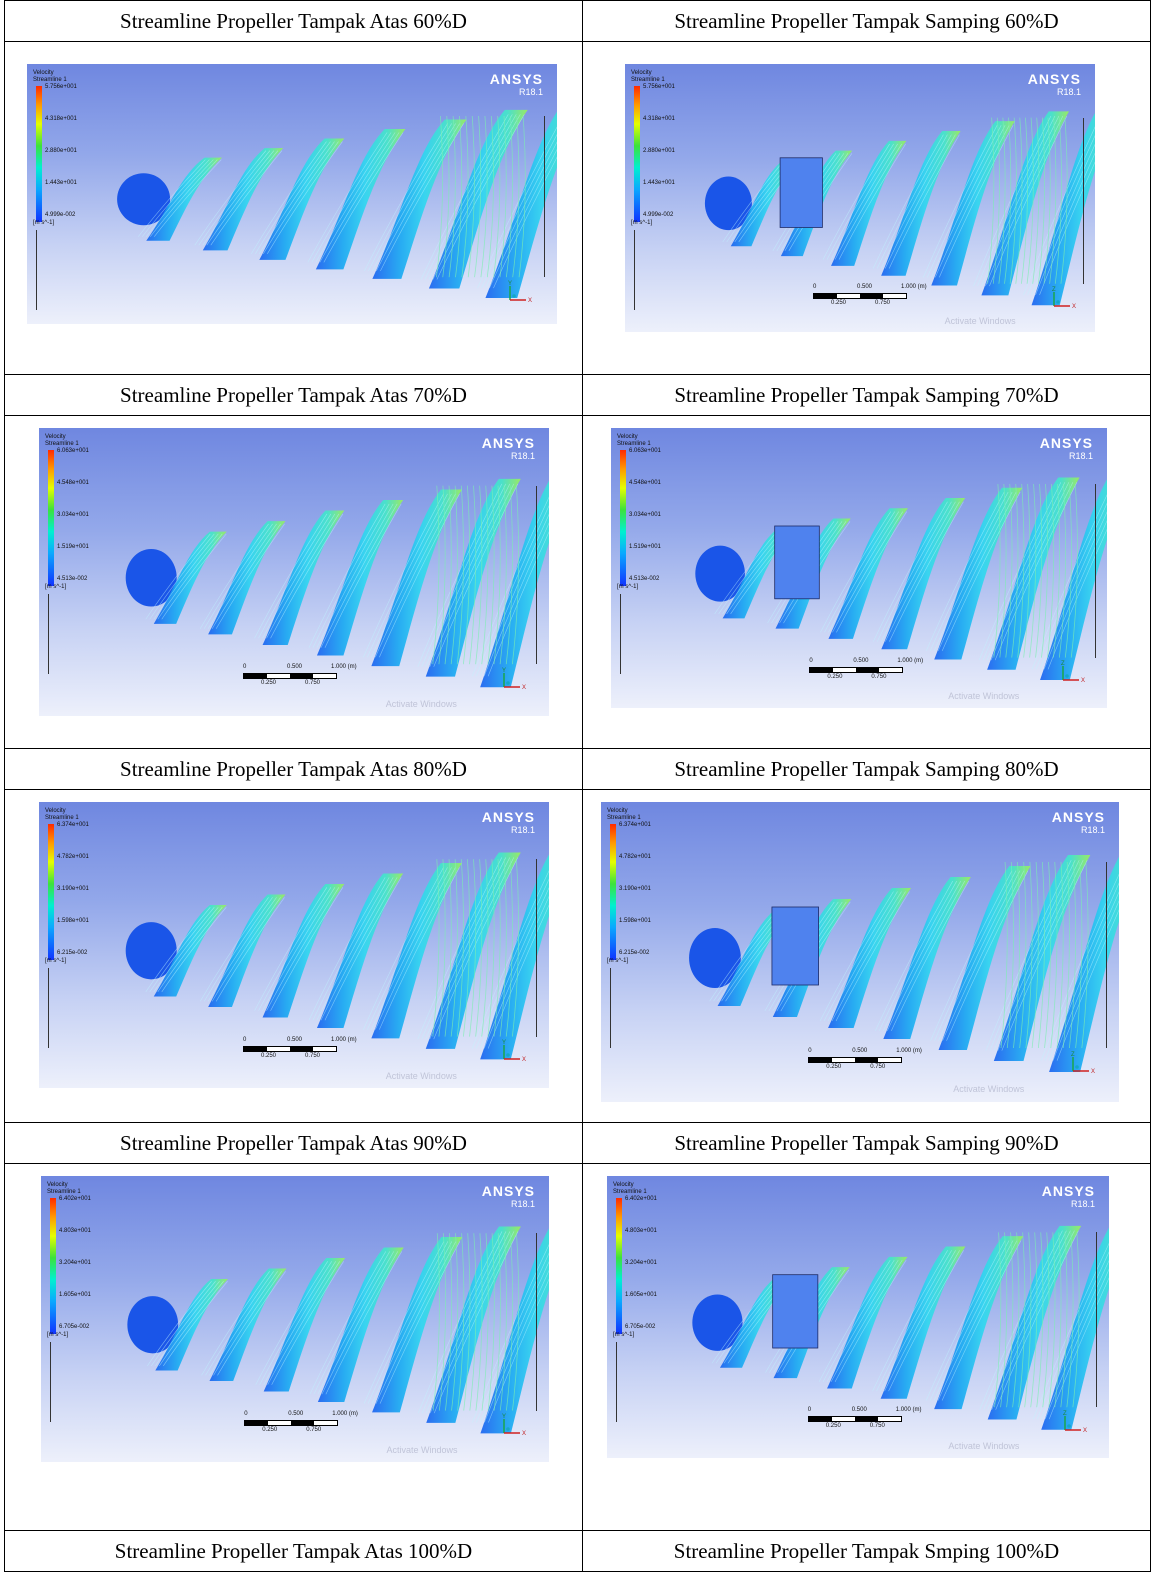  What do you see at coordinates (645, 451) in the screenshot?
I see `legend-tick-label: 6.063e+001` at bounding box center [645, 451].